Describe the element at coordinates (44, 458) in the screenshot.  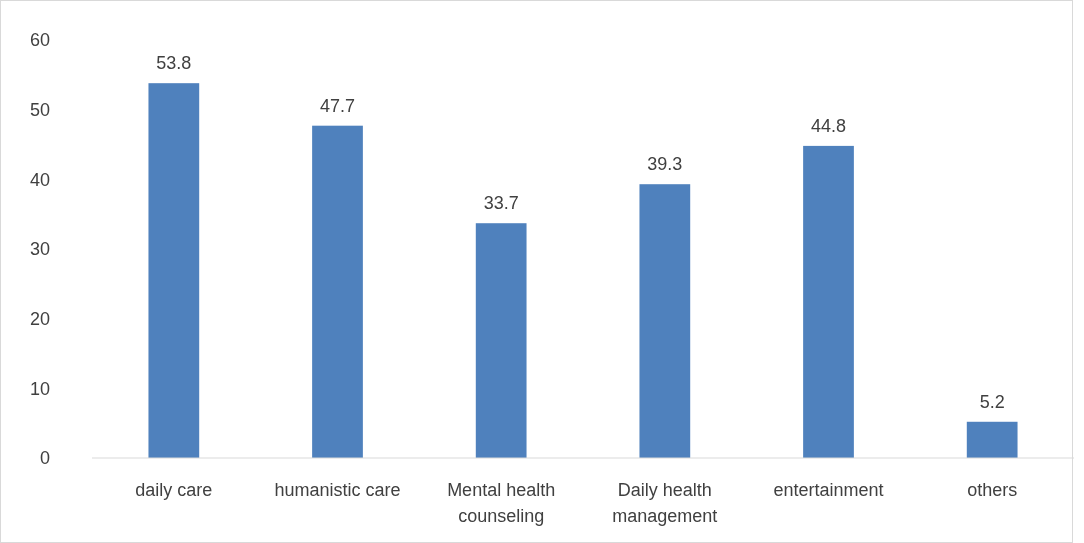
I see `y-tick-label: 0` at that location.